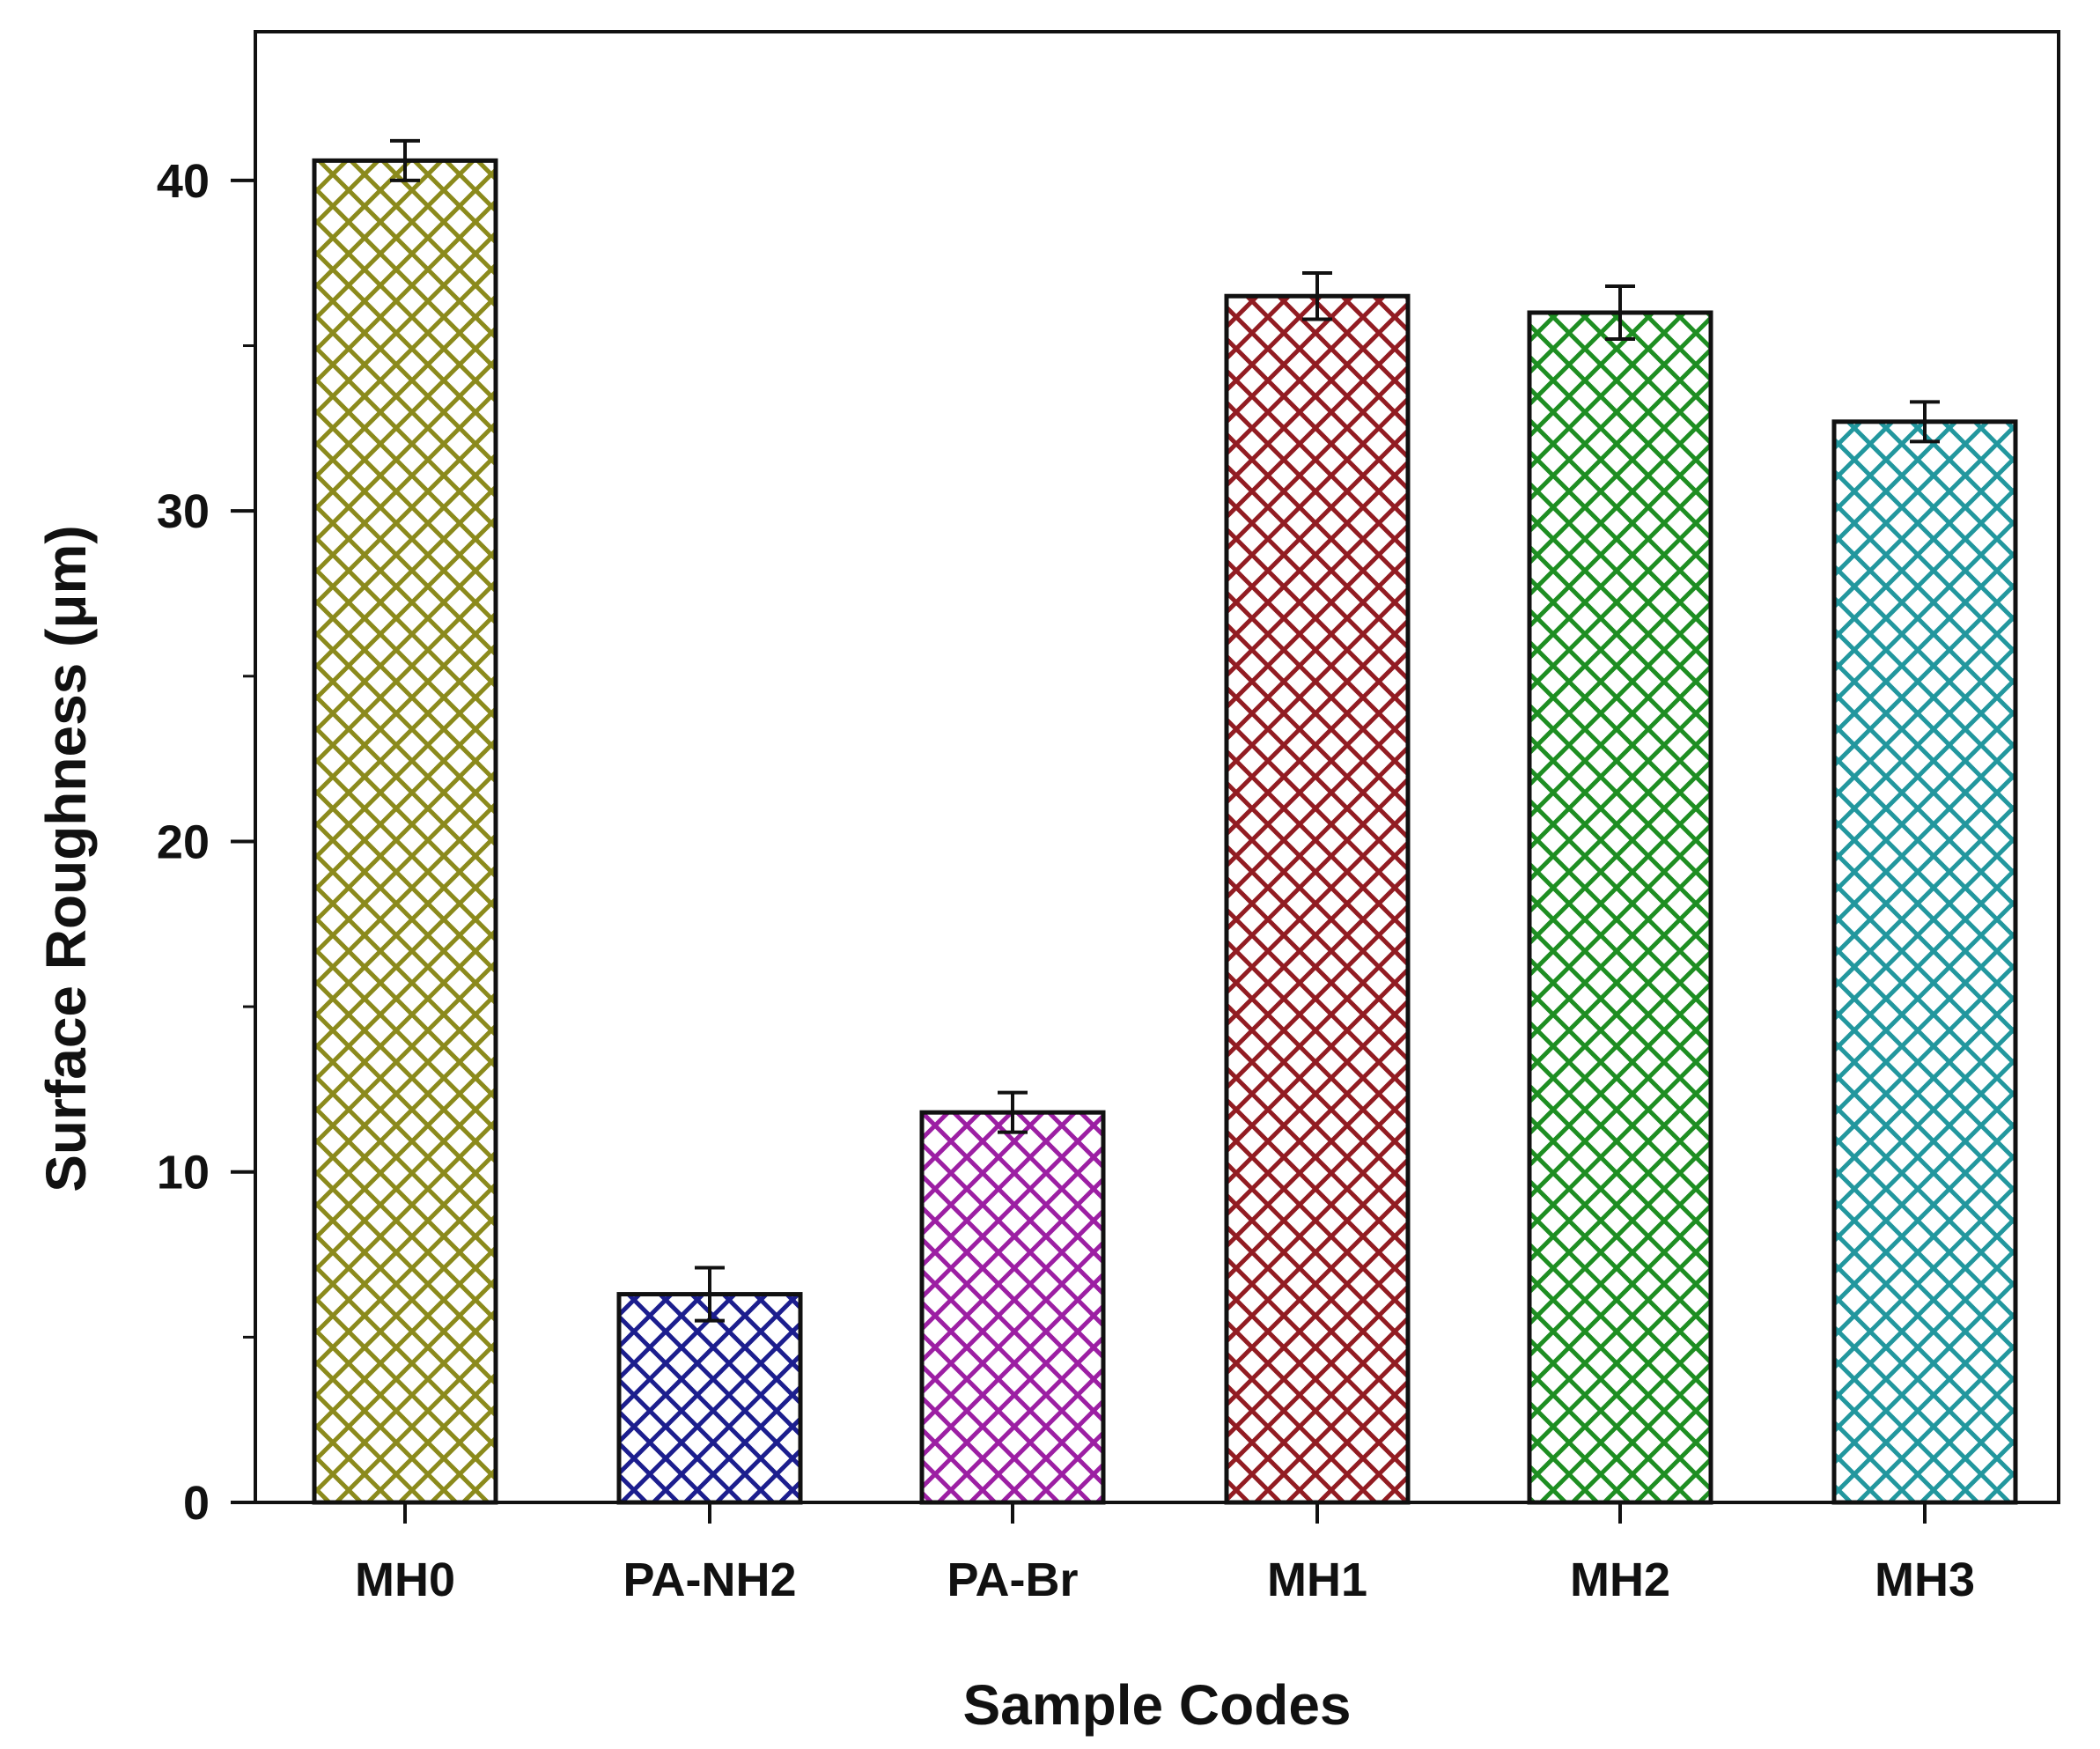 The width and height of the screenshot is (2100, 1749). Describe the element at coordinates (405, 832) in the screenshot. I see `bar-mh0` at that location.